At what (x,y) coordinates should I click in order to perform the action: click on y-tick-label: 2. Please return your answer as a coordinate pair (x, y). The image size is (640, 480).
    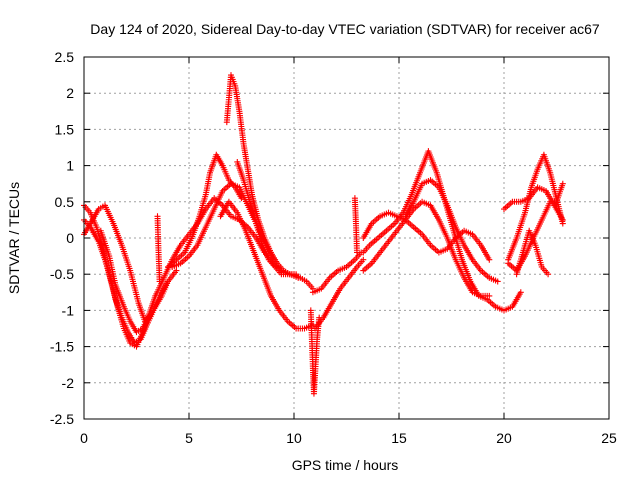
    Looking at the image, I should click on (70, 93).